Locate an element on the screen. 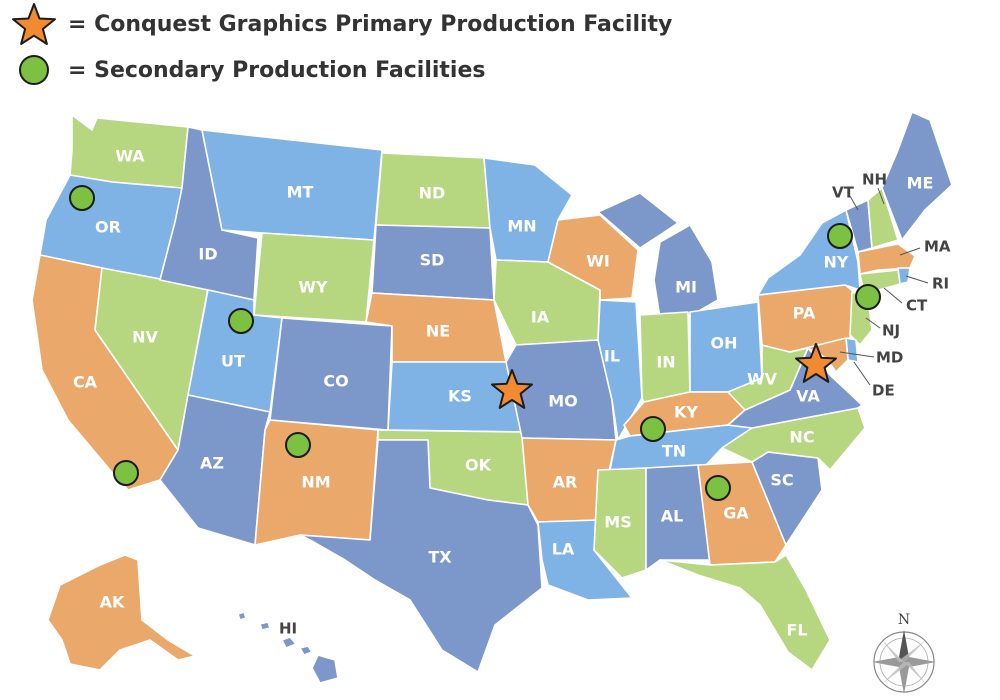 This screenshot has height=700, width=1000. leader-de is located at coordinates (862, 373).